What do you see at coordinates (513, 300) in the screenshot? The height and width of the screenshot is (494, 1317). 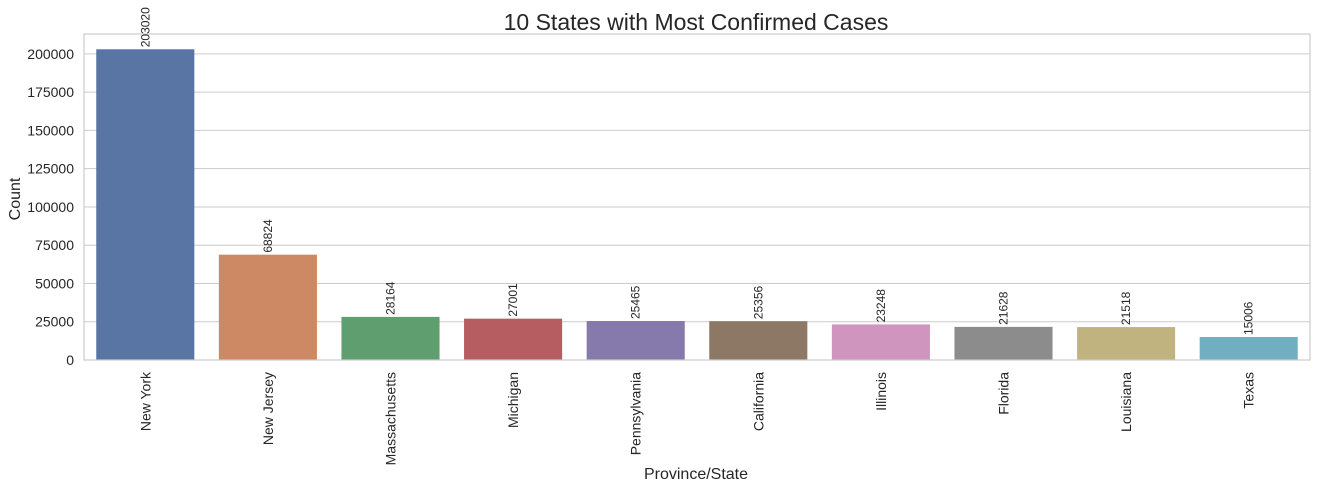 I see `data-label: 27001` at bounding box center [513, 300].